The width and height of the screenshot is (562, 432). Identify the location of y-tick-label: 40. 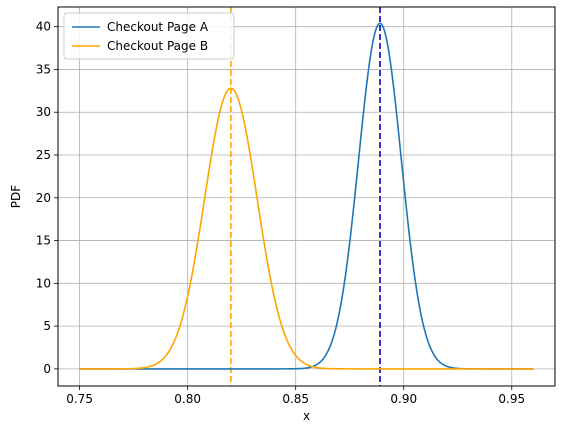
(43, 27).